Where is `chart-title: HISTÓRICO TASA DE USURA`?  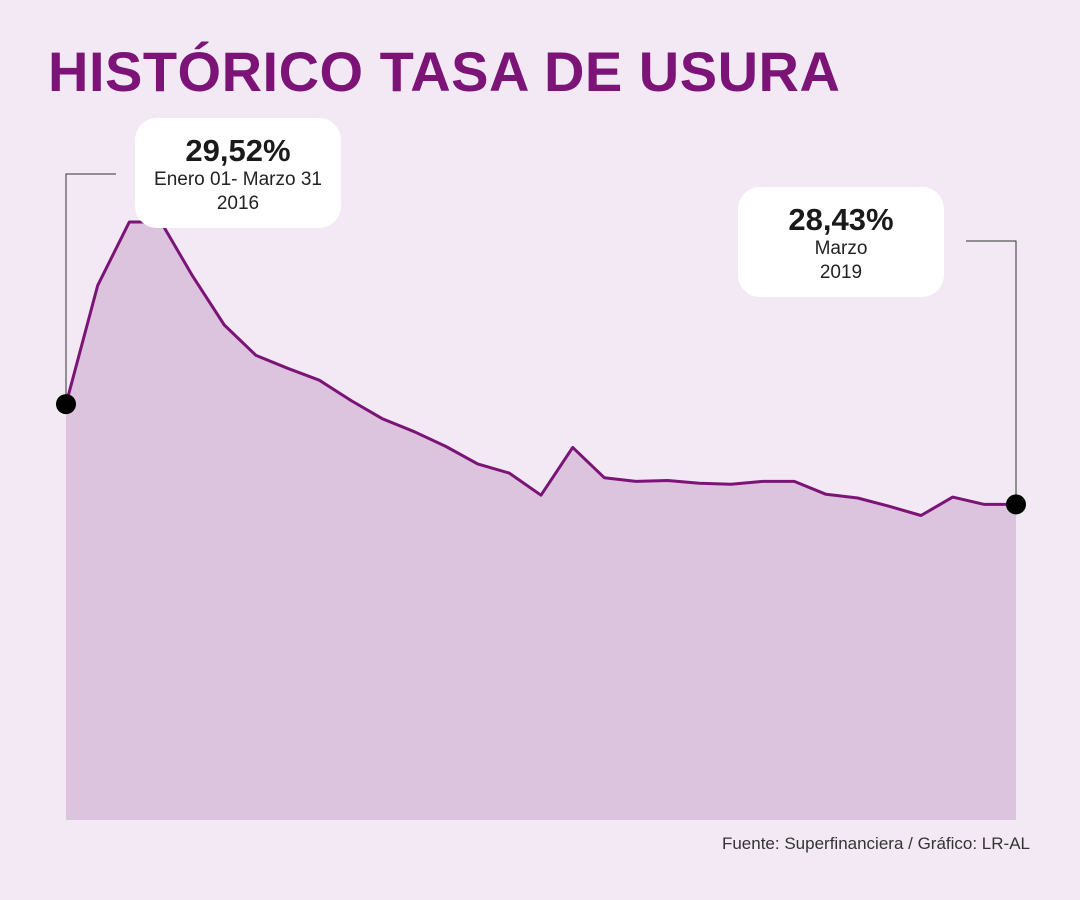 chart-title: HISTÓRICO TASA DE USURA is located at coordinates (444, 71).